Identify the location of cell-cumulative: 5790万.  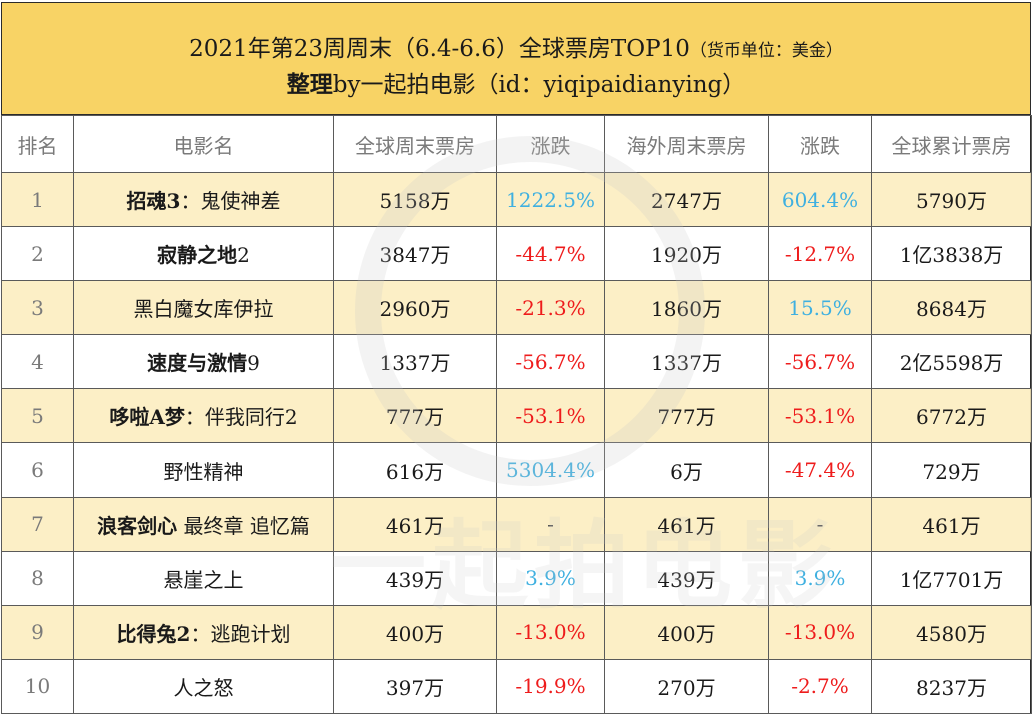
(951, 199).